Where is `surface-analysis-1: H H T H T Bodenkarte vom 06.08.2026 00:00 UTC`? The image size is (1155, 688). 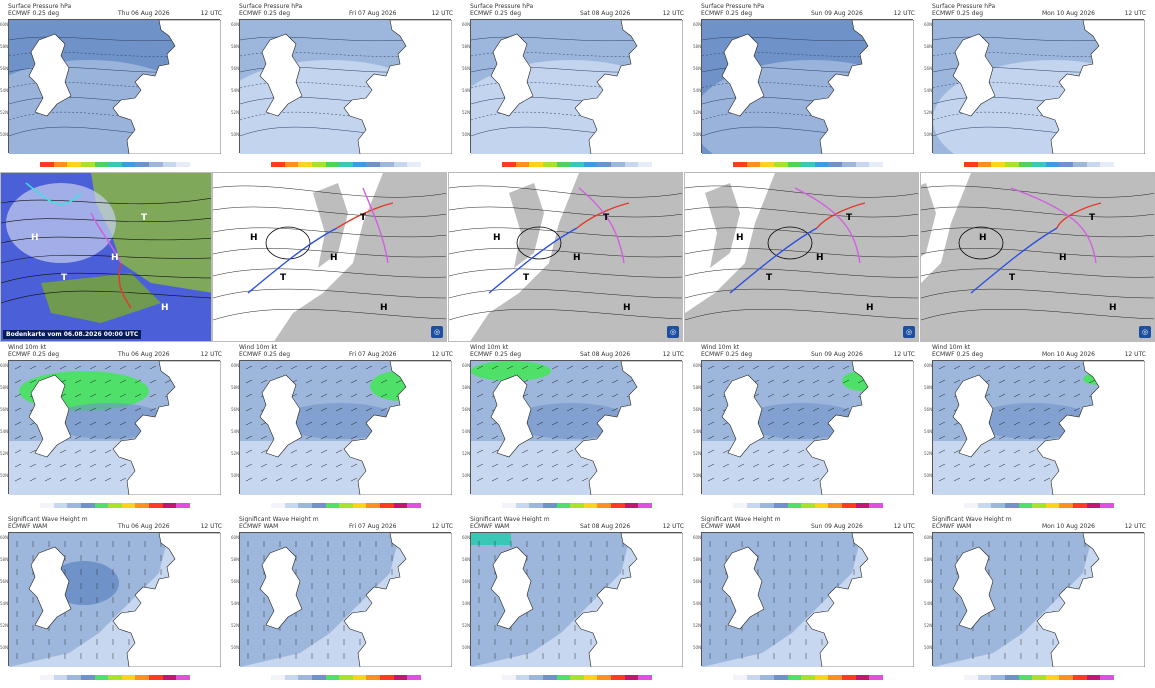
surface-analysis-1: H H T H T Bodenkarte vom 06.08.2026 00:00 UTC is located at coordinates (106, 257).